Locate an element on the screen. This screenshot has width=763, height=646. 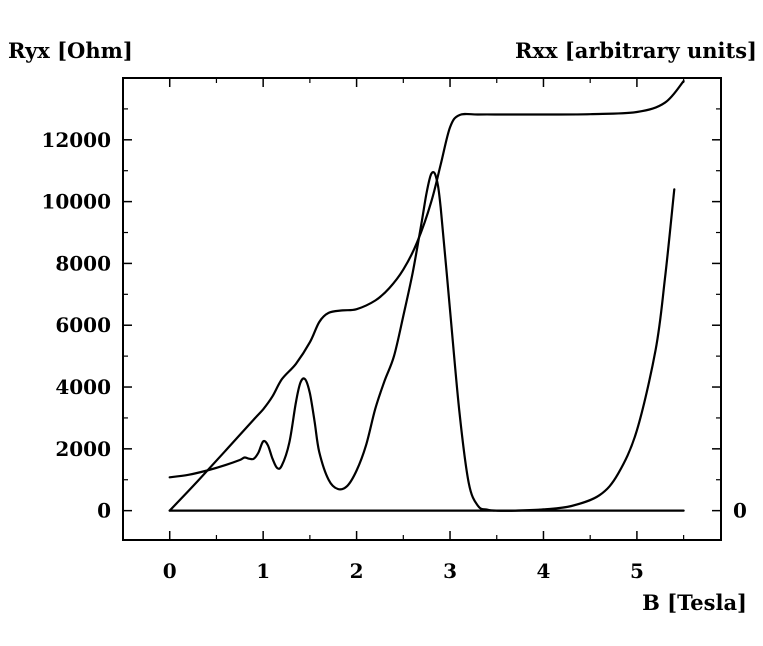
right-y-axis-label: Rxx [arbitrary units] is located at coordinates (636, 50).